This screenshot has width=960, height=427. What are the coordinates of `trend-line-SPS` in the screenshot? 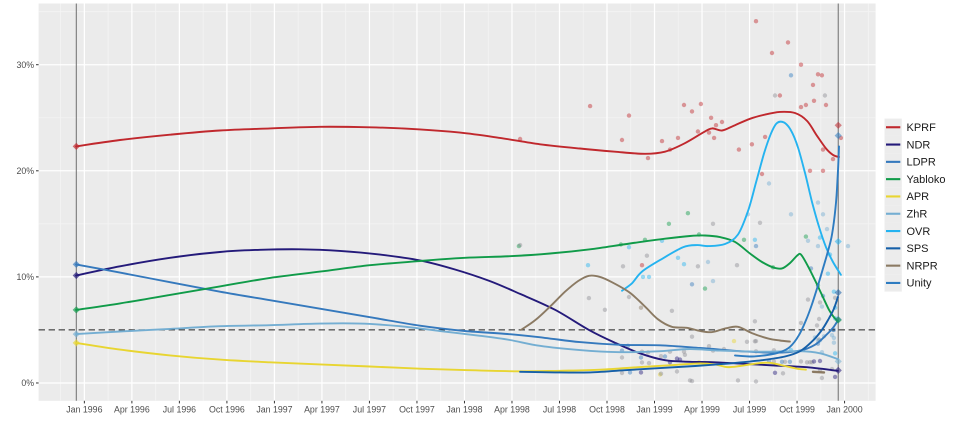 It's located at (679, 335).